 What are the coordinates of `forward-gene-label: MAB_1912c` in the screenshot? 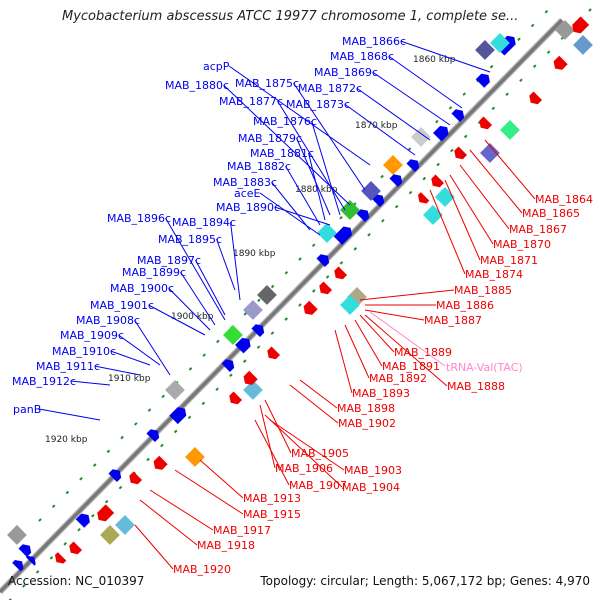 It's located at (44, 381).